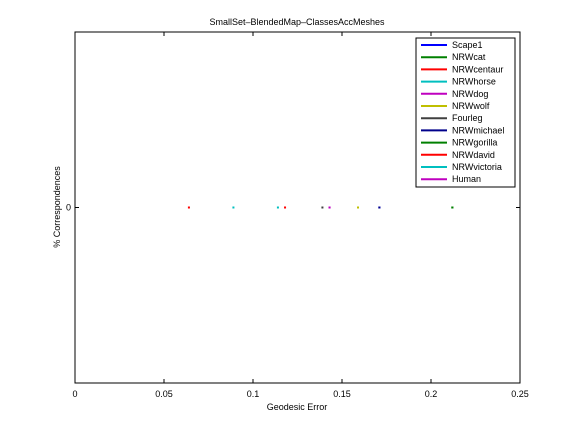 The image size is (576, 432). Describe the element at coordinates (477, 69) in the screenshot. I see `legend-label: NRWcentaur` at that location.